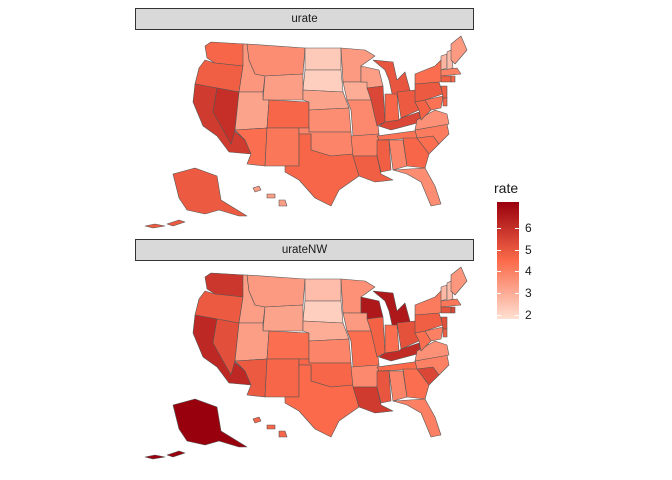  I want to click on legend-tick-label: 6, so click(528, 228).